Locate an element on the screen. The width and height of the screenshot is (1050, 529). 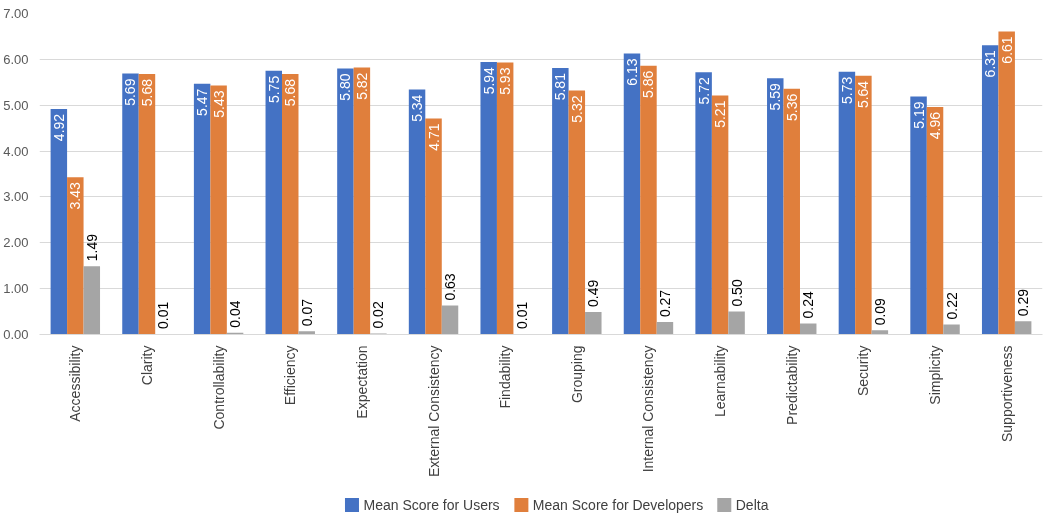
y-tick-label: 0.00 is located at coordinates (16, 334).